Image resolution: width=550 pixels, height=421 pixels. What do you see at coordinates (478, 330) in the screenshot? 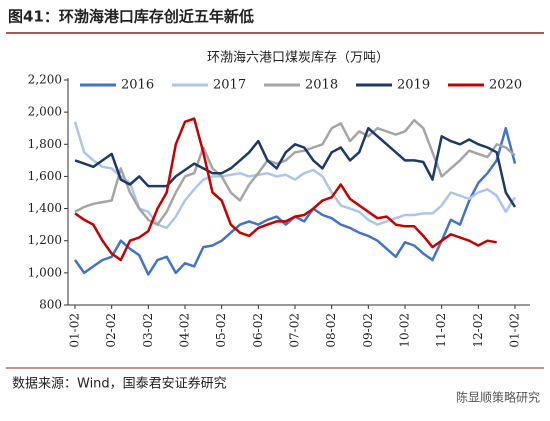
I see `x-tick-label: 12-02` at bounding box center [478, 330].